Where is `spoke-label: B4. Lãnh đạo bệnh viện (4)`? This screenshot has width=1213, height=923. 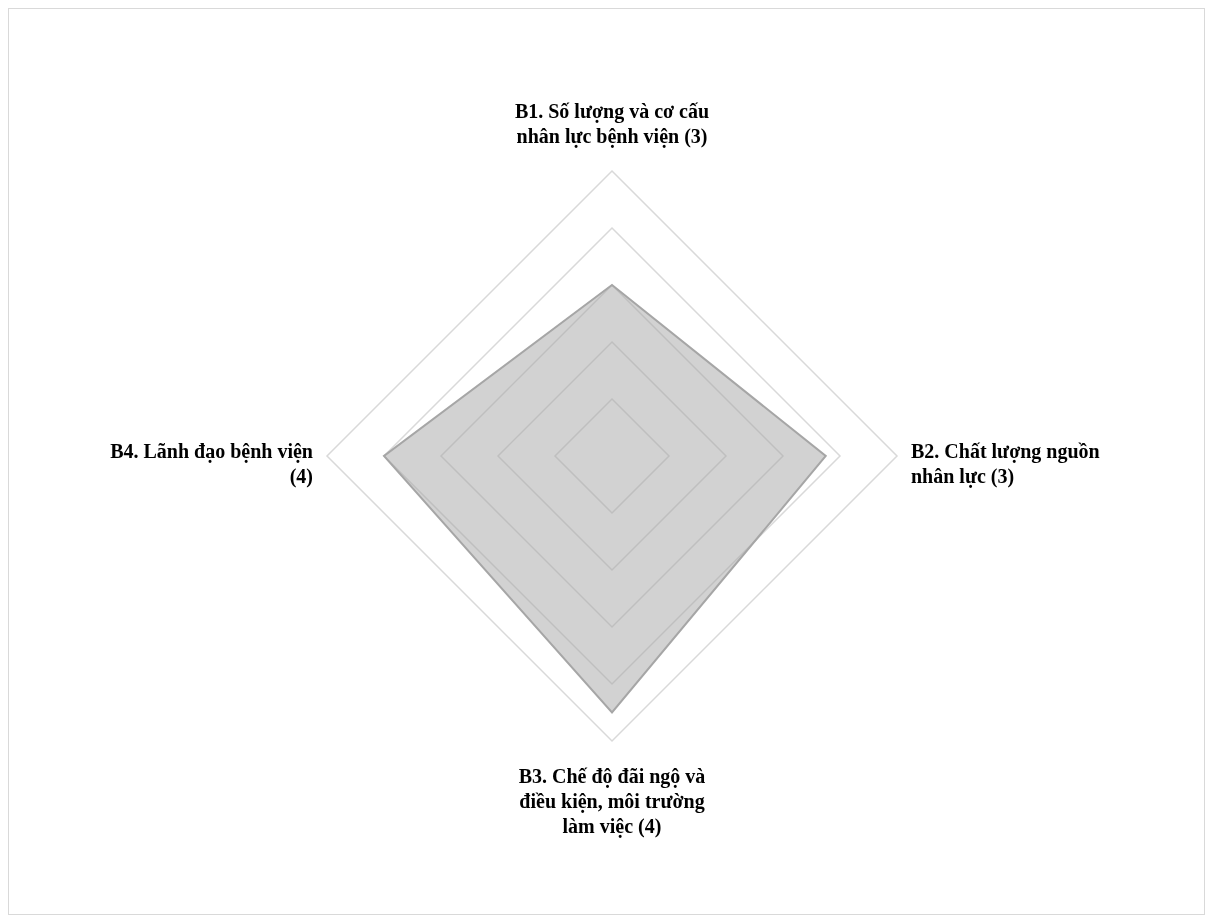
spoke-label: B4. Lãnh đạo bệnh viện (4) is located at coordinates (211, 463).